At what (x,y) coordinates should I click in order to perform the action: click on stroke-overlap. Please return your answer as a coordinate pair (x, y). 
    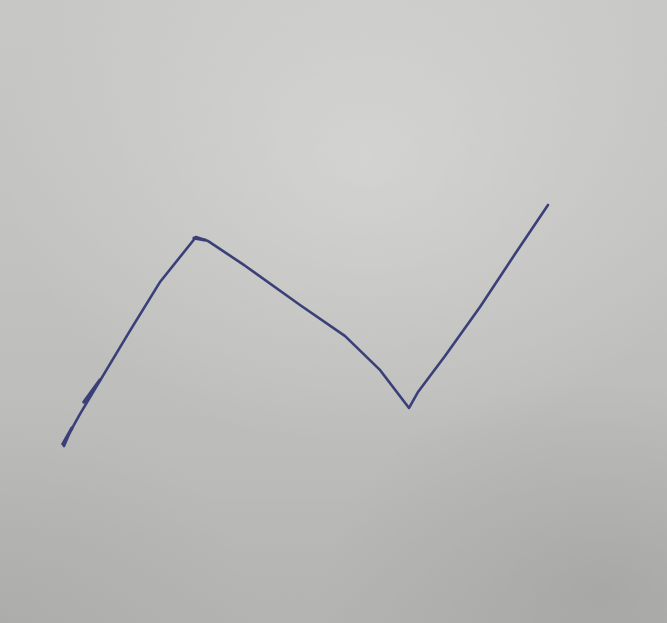
    Looking at the image, I should click on (81, 412).